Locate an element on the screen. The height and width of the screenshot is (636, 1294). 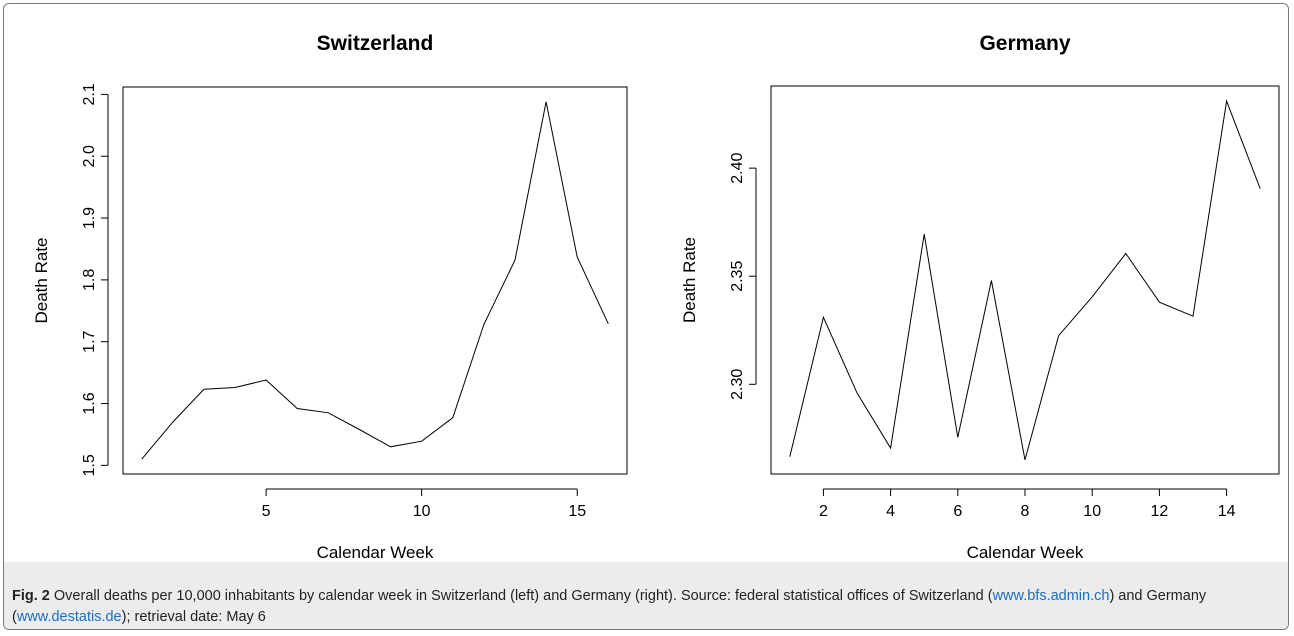
chart2-title: Germany is located at coordinates (1024, 43).